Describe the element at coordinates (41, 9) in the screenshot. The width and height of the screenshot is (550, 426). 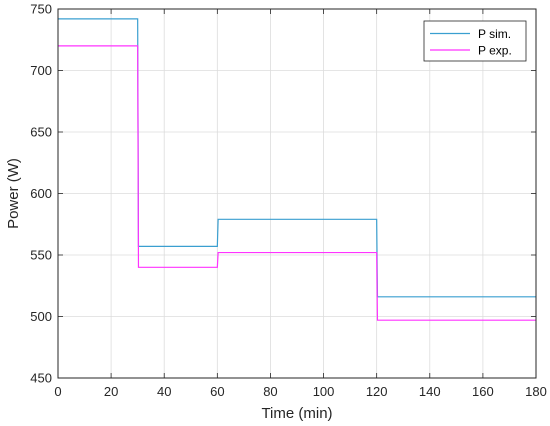
I see `y-tick-label: 750` at that location.